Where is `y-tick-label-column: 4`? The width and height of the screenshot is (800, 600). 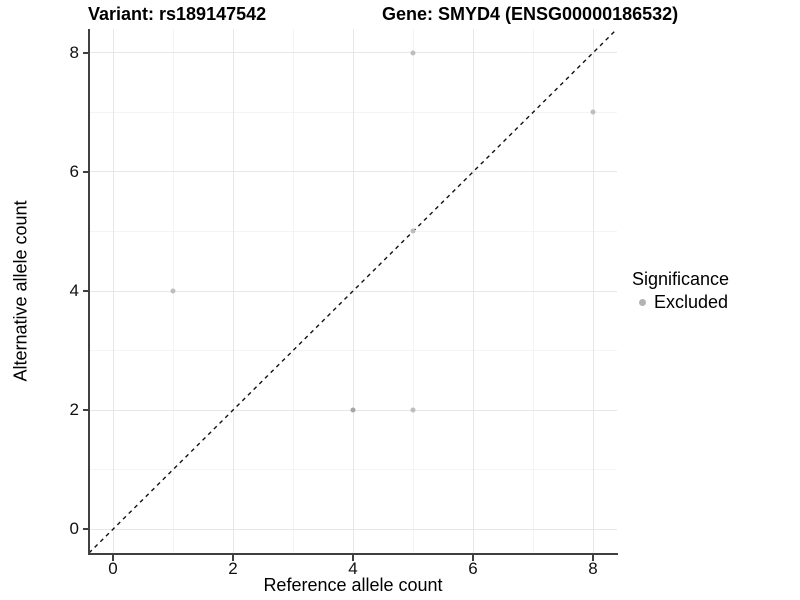
y-tick-label-column: 4 is located at coordinates (39, 300).